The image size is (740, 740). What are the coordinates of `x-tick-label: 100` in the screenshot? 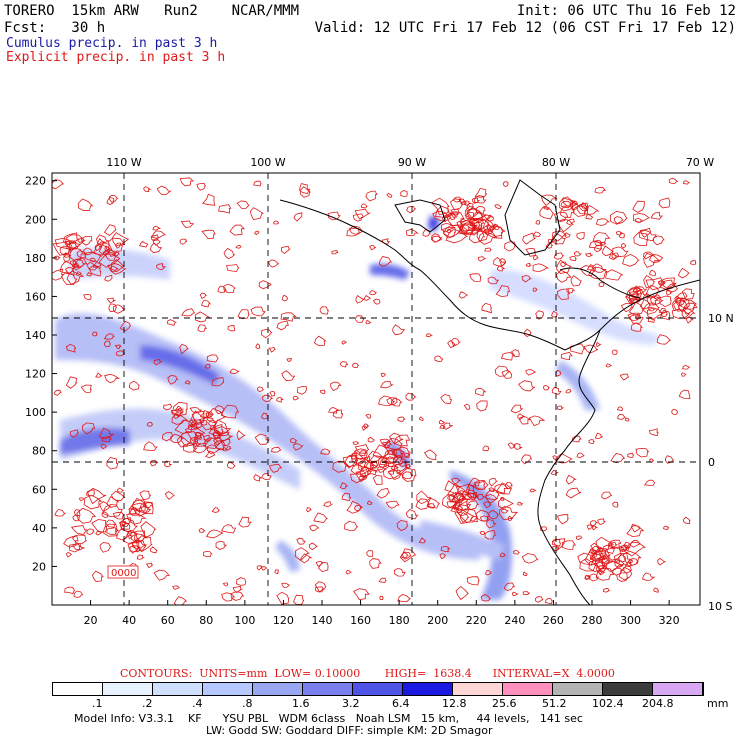 It's located at (244, 620).